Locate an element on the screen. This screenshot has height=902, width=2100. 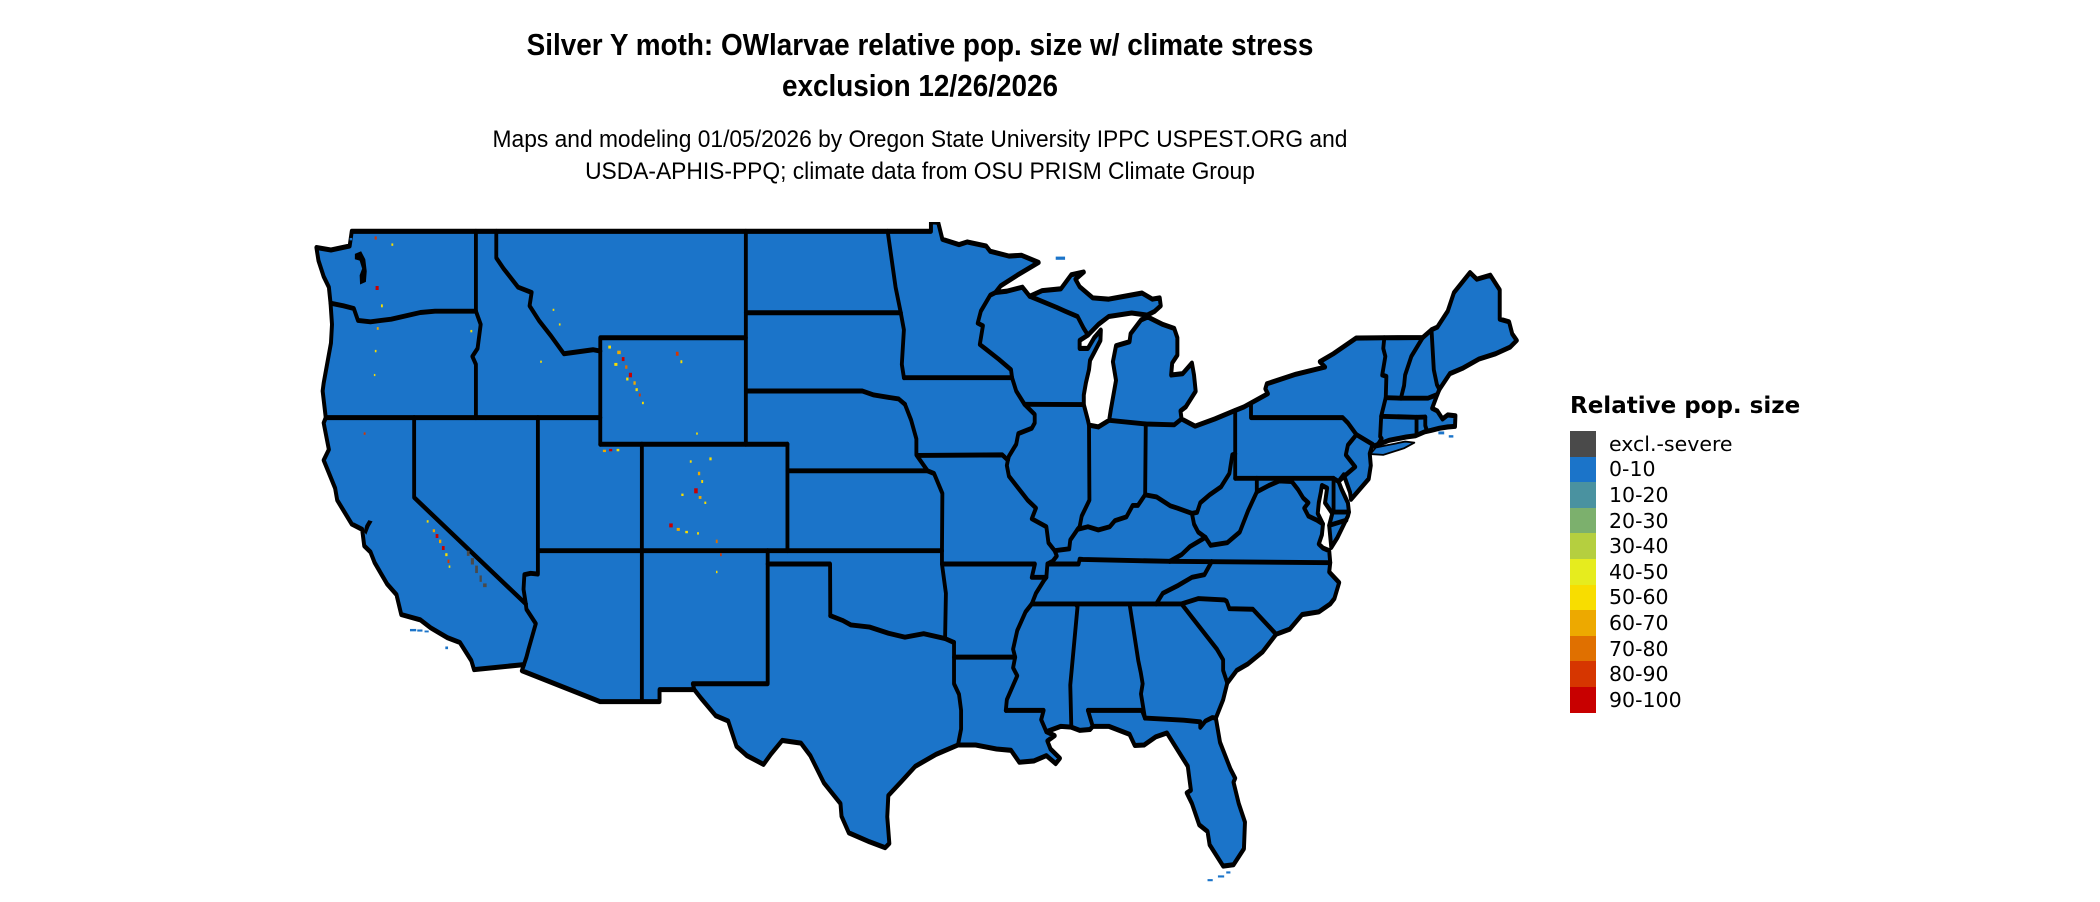
legend-row: 10-20 is located at coordinates (1685, 495).